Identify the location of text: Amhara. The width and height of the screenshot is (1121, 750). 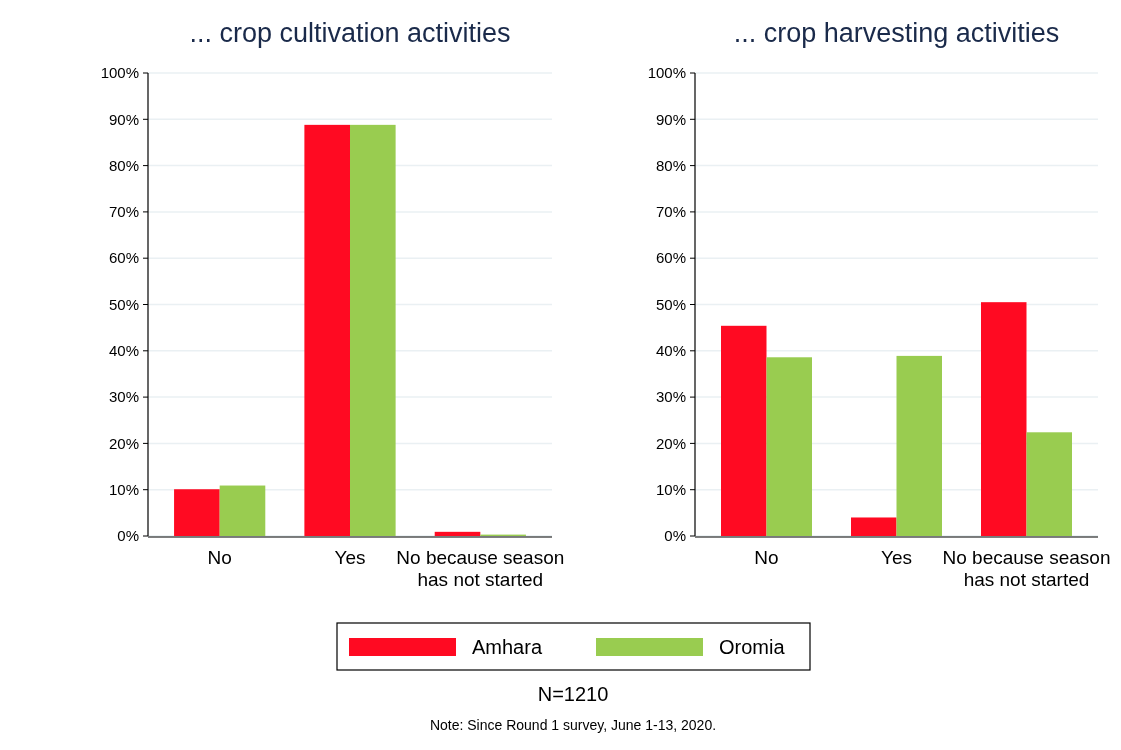
(507, 647).